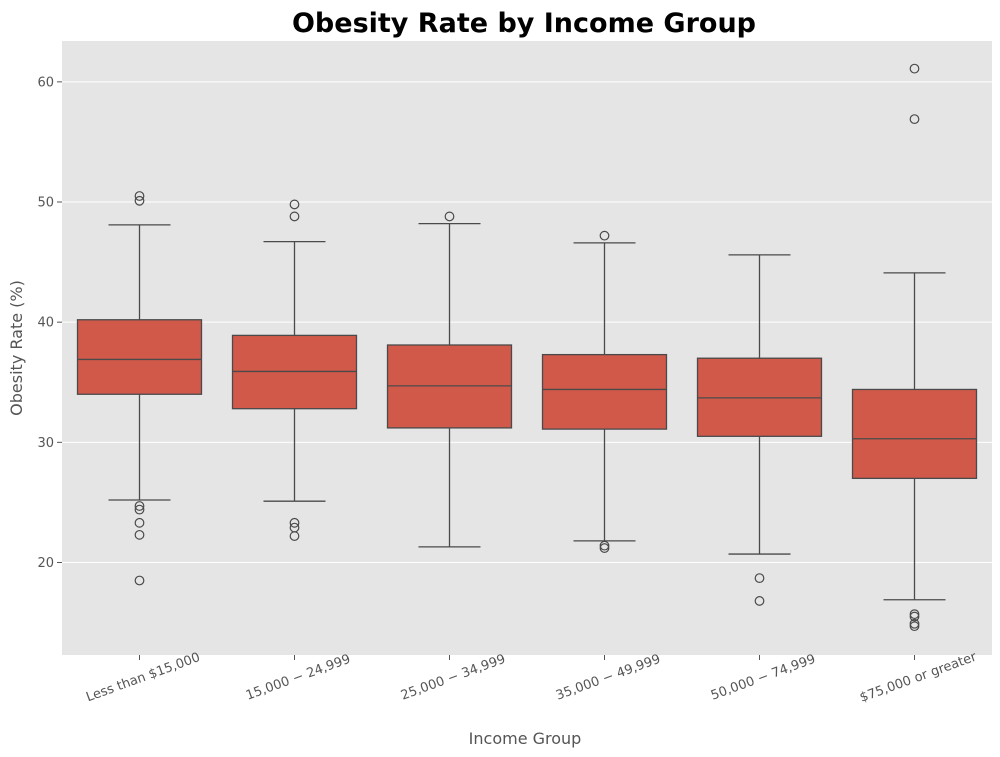  I want to click on y-axis-label: Obesity Rate (%), so click(16, 348).